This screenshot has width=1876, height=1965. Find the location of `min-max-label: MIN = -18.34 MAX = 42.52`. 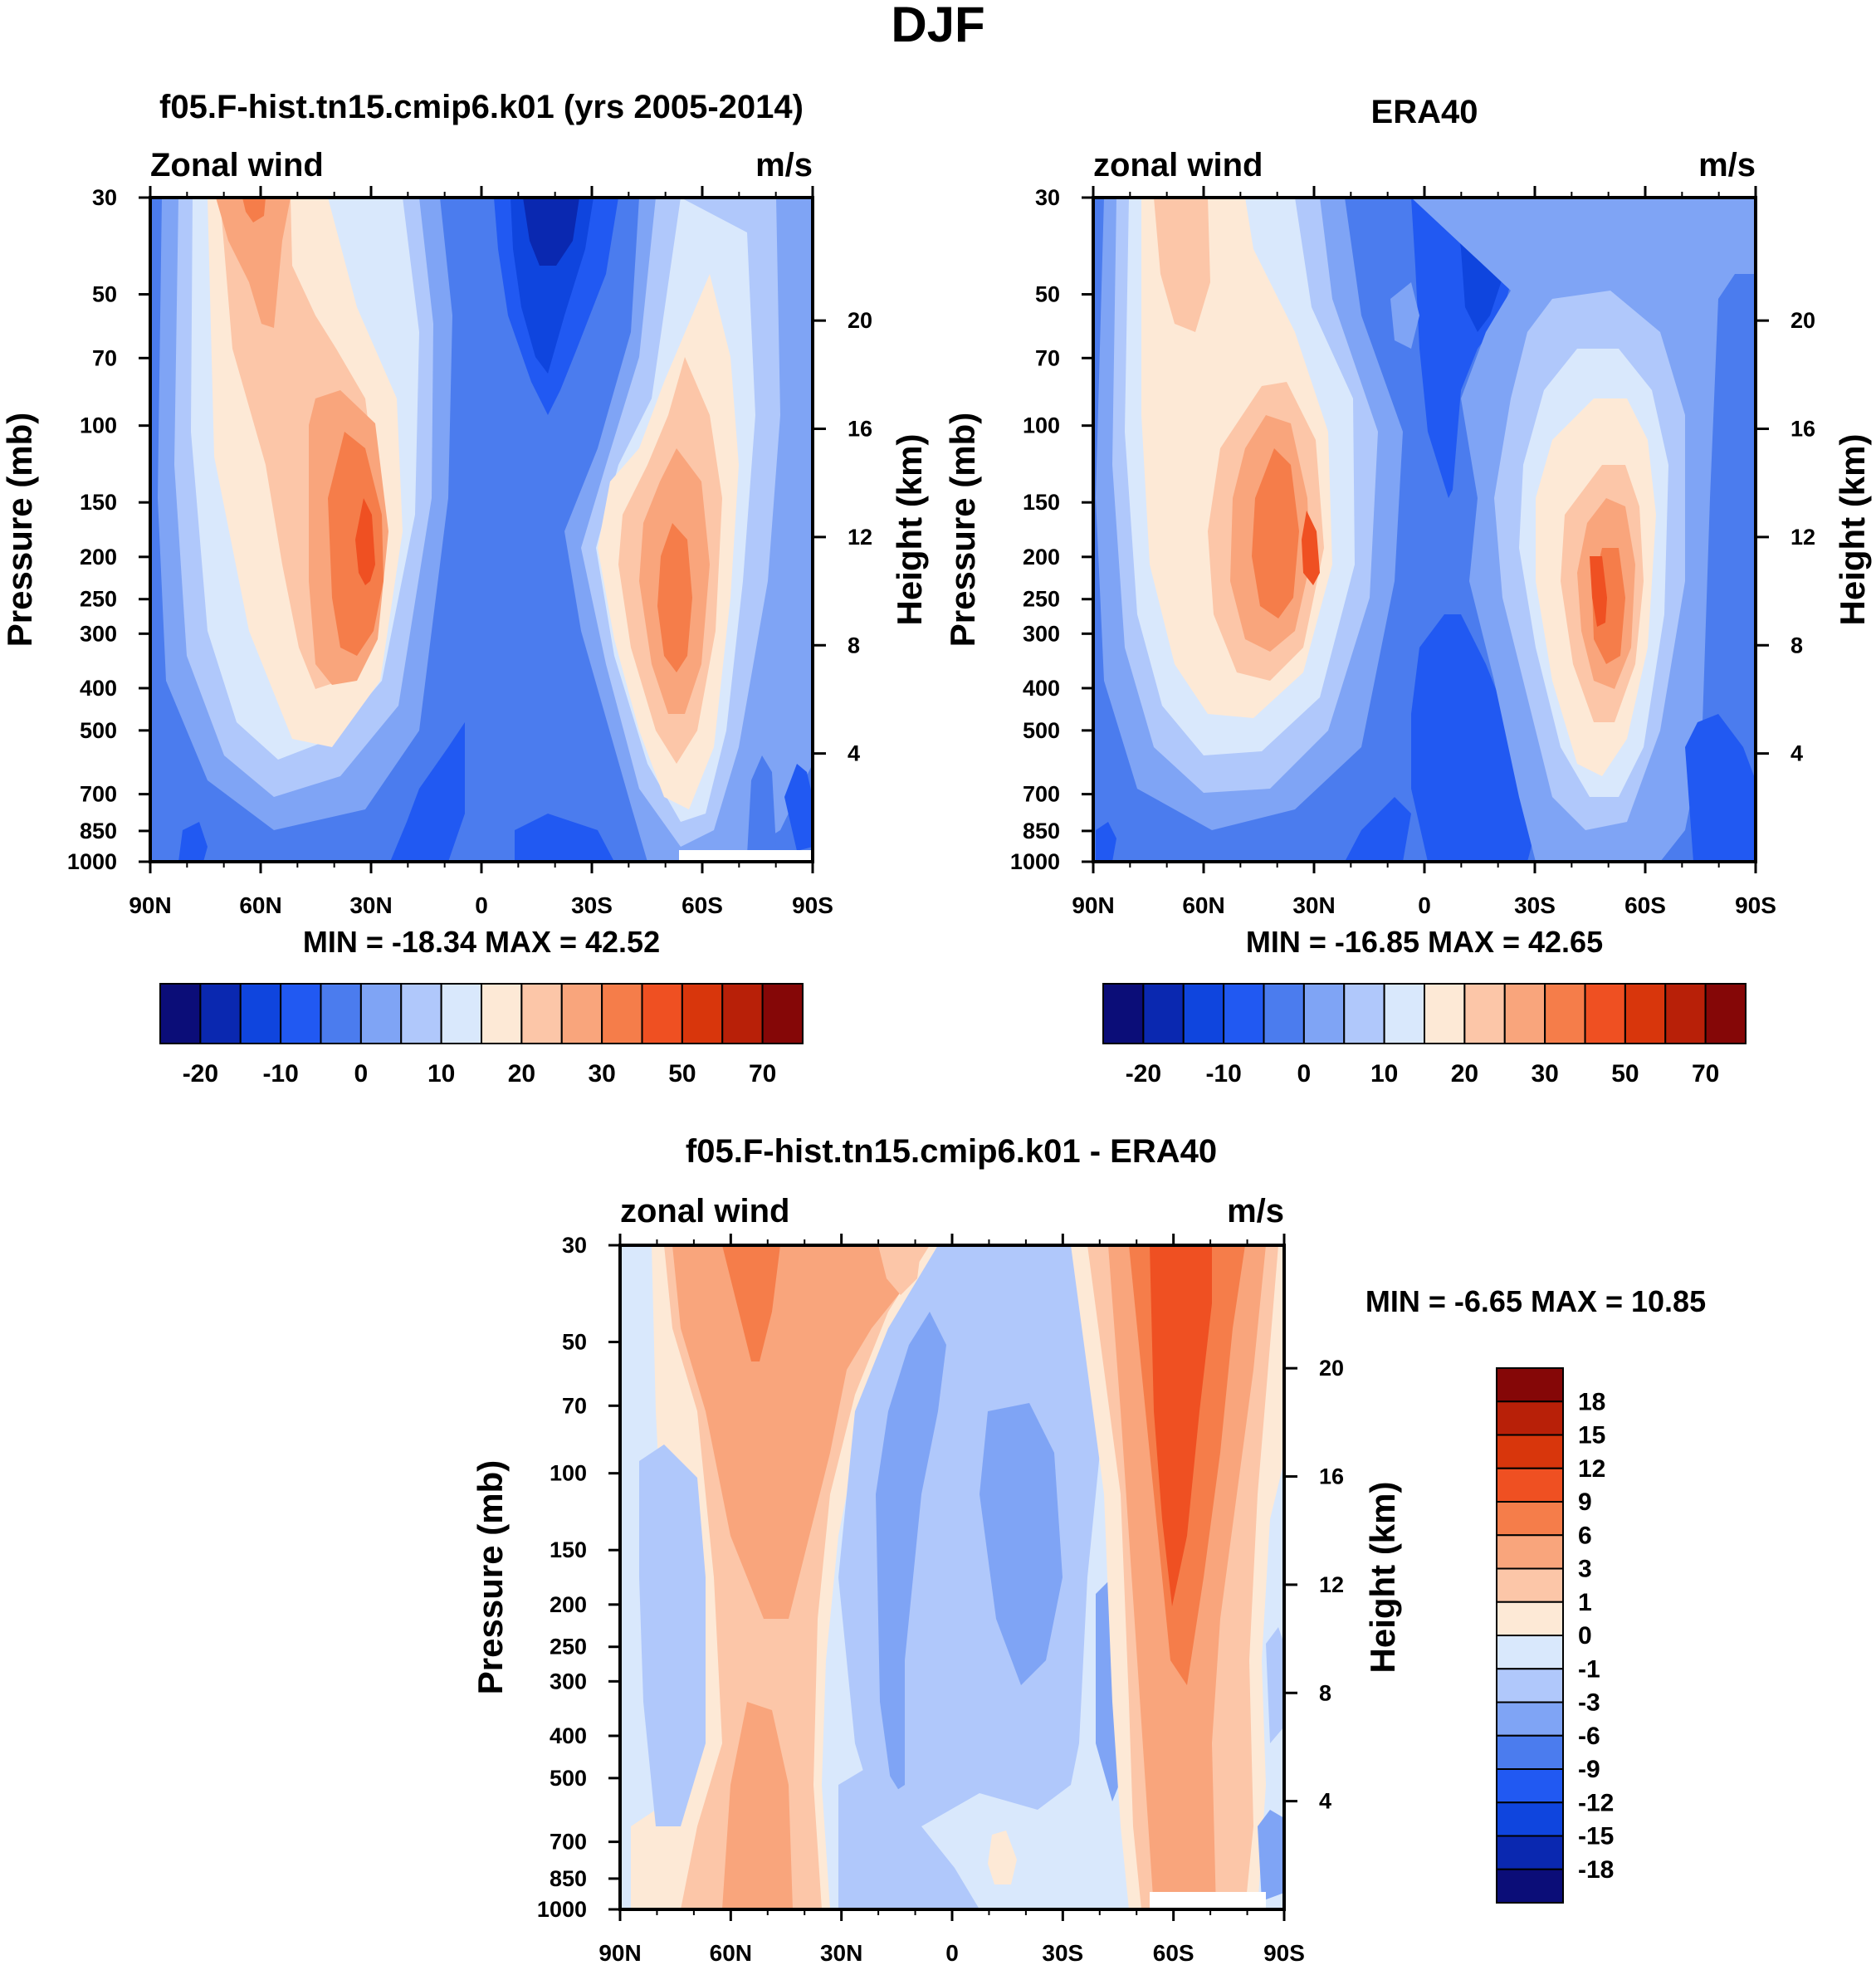

min-max-label: MIN = -18.34 MAX = 42.52 is located at coordinates (482, 942).